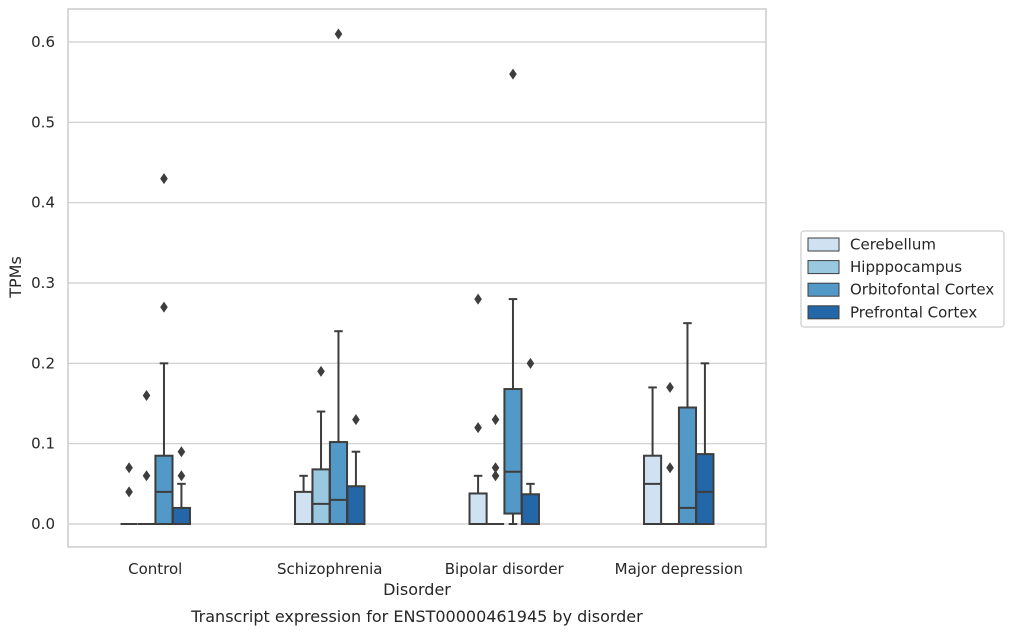 The image size is (1014, 638). Describe the element at coordinates (43, 42) in the screenshot. I see `y-tick-label: 0.6` at that location.